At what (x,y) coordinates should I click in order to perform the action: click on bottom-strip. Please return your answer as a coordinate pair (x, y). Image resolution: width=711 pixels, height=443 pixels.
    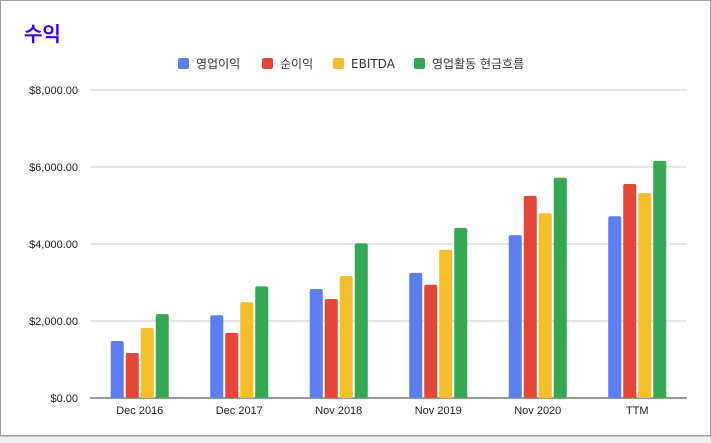
    Looking at the image, I should click on (355, 439).